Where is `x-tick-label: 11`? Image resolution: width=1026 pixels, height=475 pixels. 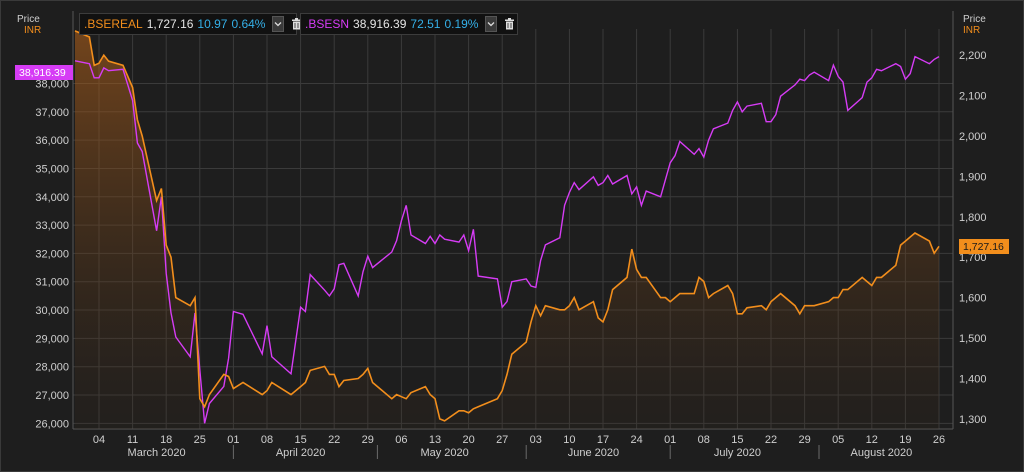
x-tick-label: 11 is located at coordinates (132, 440).